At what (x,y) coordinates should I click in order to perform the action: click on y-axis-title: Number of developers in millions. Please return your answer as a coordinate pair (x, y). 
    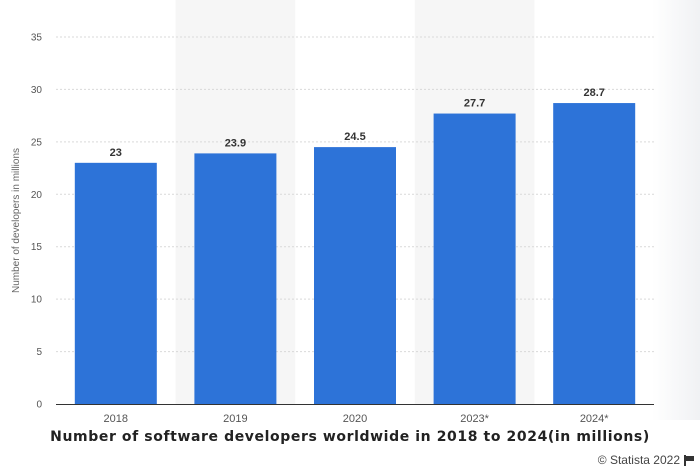
    Looking at the image, I should click on (16, 220).